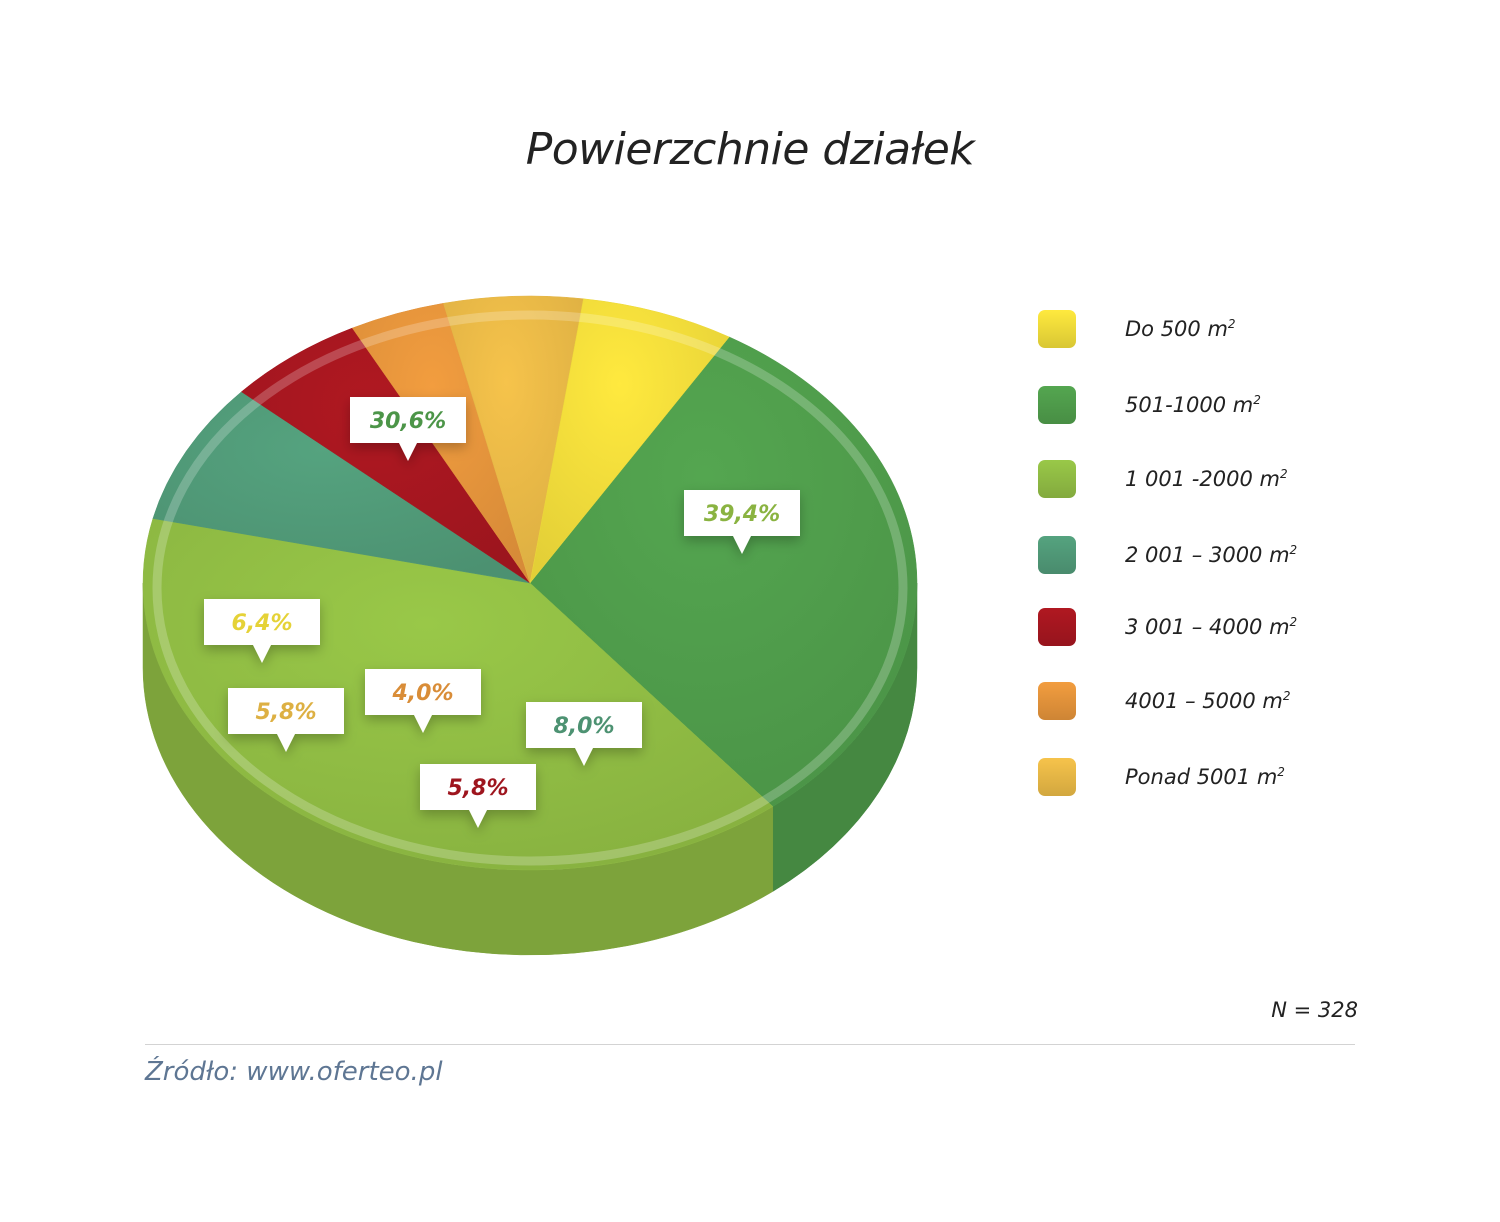 Image resolution: width=1500 pixels, height=1222 pixels. What do you see at coordinates (1204, 701) in the screenshot?
I see `legend-label-text: 4001 – 5000 m` at bounding box center [1204, 701].